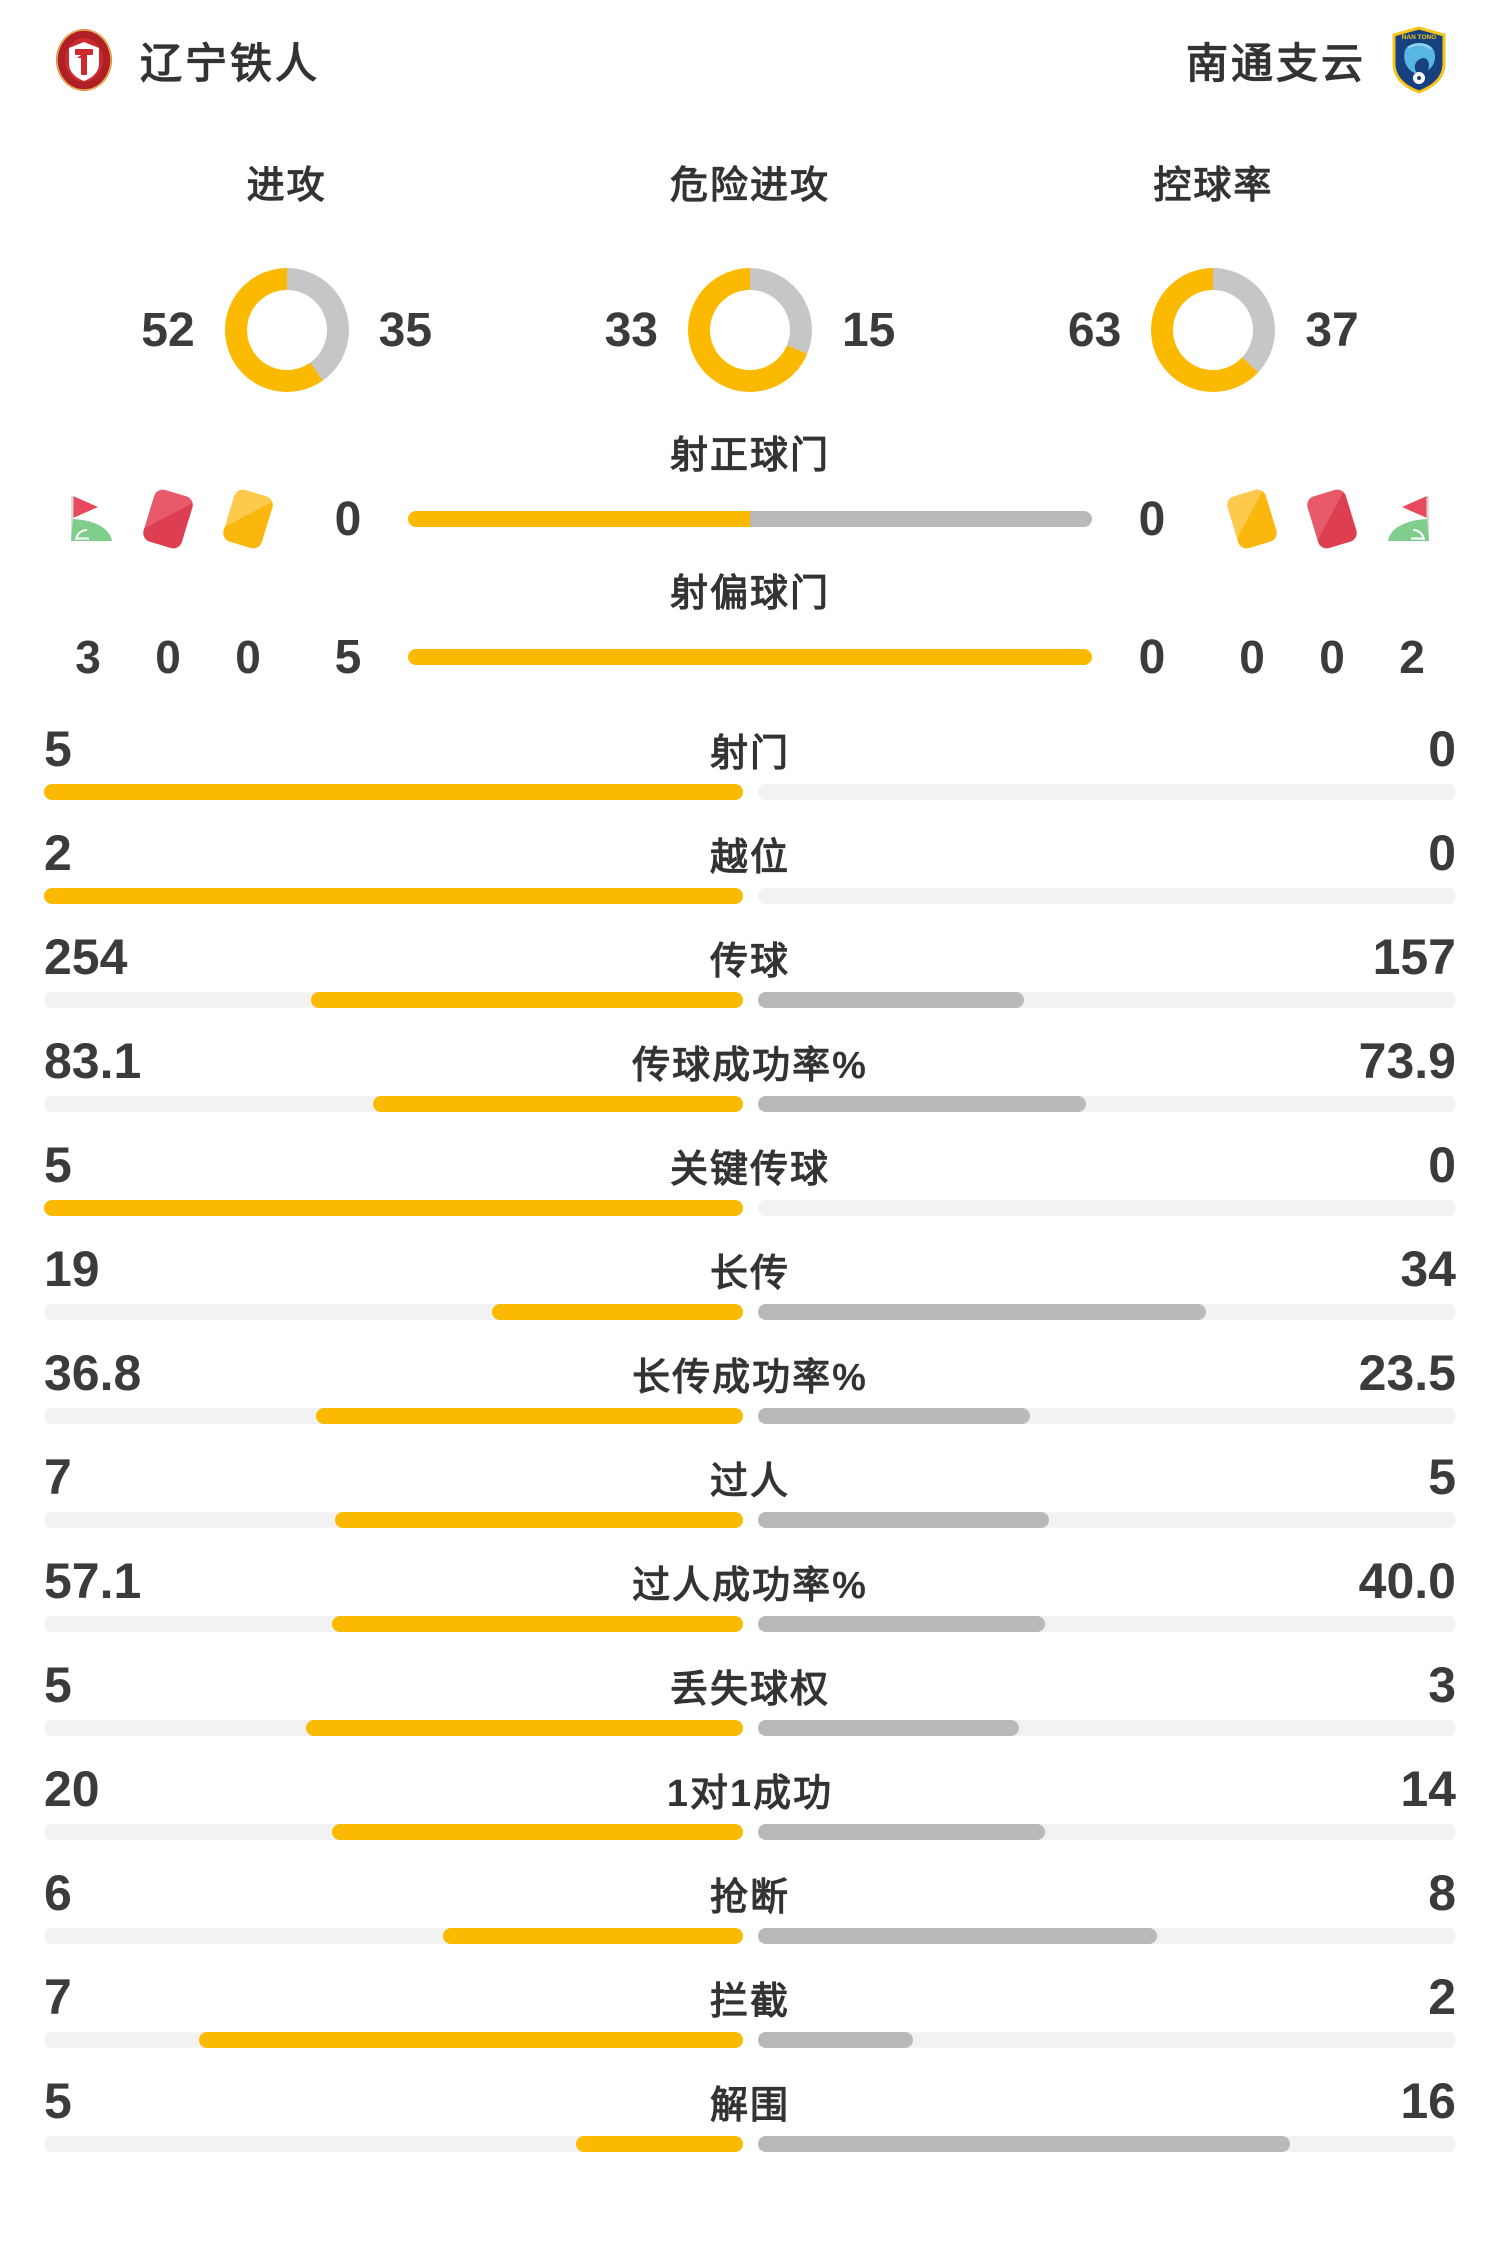 The width and height of the screenshot is (1500, 2244). I want to click on stat-label: 传球成功率%, so click(750, 1065).